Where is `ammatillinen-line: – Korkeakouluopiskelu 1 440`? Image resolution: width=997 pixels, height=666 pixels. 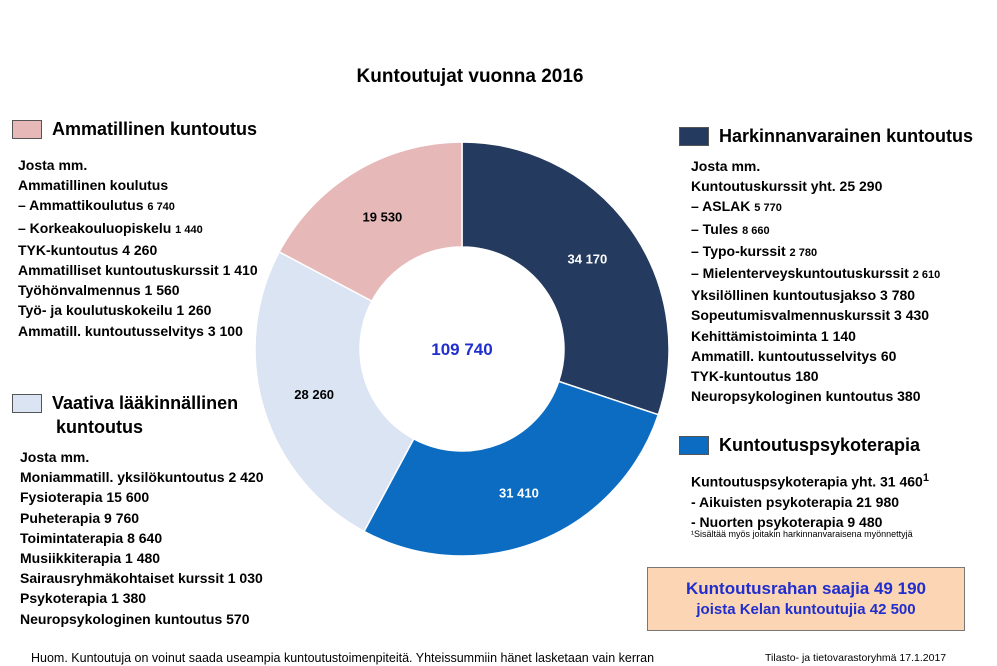
ammatillinen-line: – Korkeakouluopiskelu 1 440 is located at coordinates (110, 227).